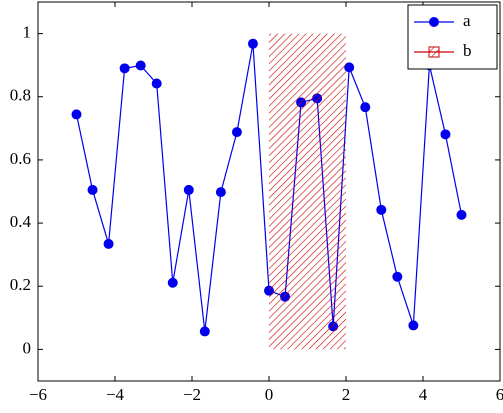 The image size is (503, 413). I want to click on legend-label: b, so click(467, 50).